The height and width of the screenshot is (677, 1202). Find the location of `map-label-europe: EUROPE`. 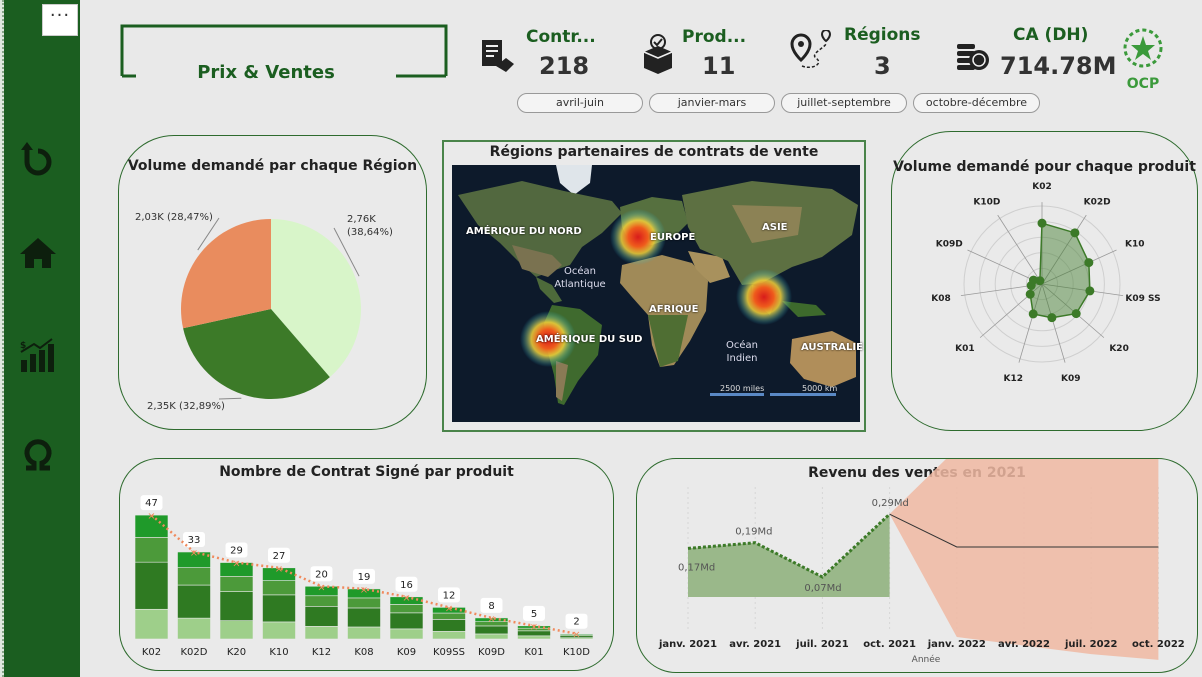

map-label-europe: EUROPE is located at coordinates (673, 237).